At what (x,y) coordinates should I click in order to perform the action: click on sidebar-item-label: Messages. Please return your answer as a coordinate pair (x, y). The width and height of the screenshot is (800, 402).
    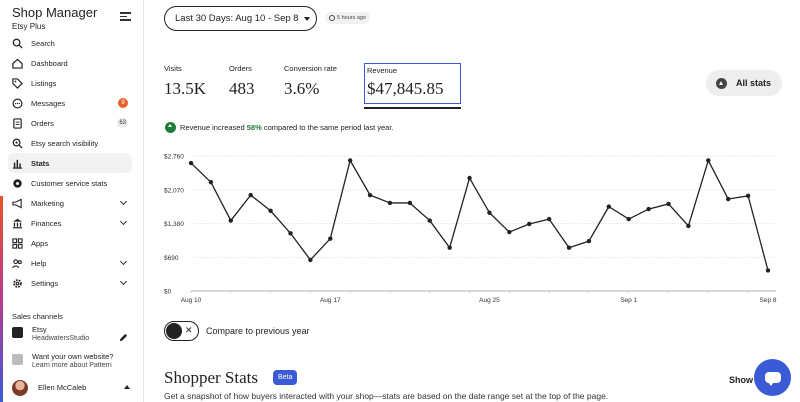
    Looking at the image, I should click on (48, 103).